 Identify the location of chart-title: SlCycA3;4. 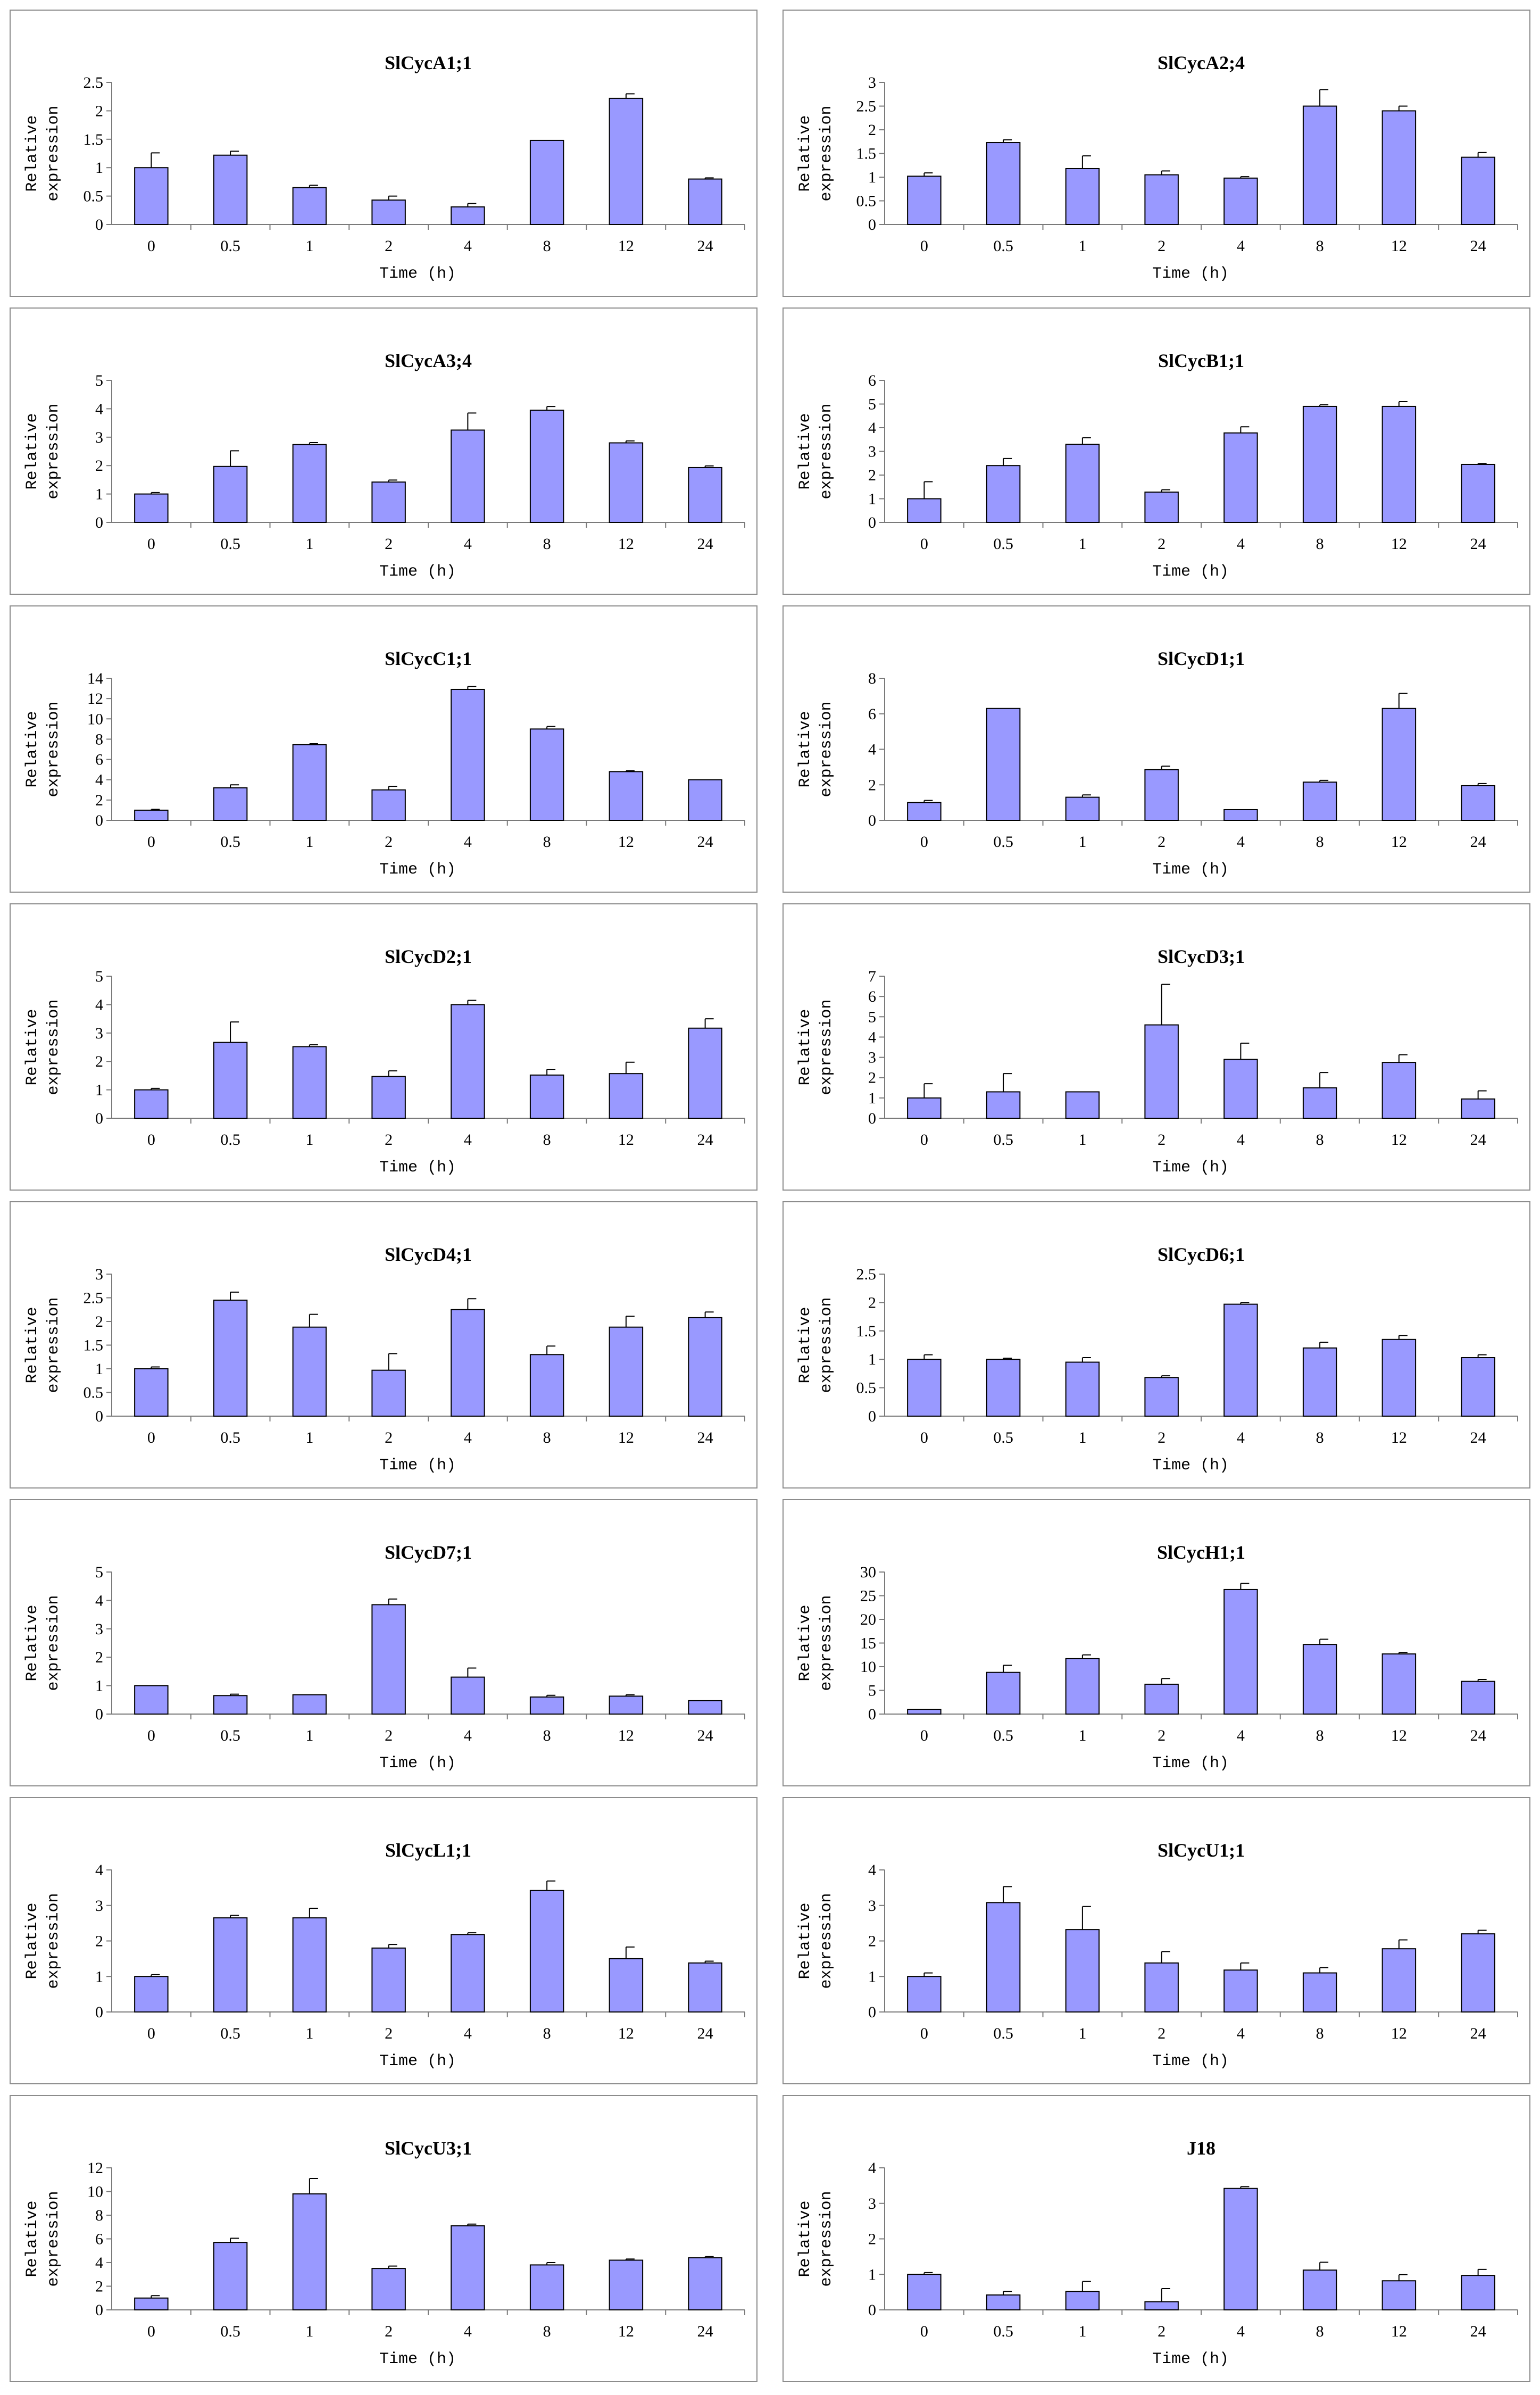
(429, 360).